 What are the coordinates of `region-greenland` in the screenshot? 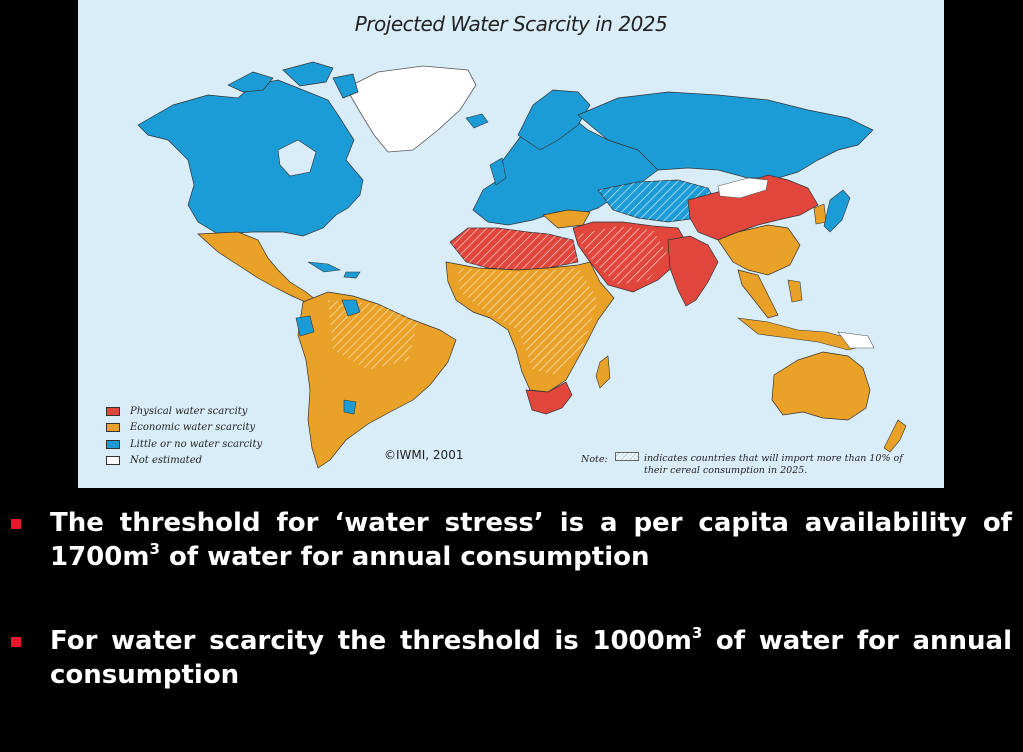 It's located at (411, 109).